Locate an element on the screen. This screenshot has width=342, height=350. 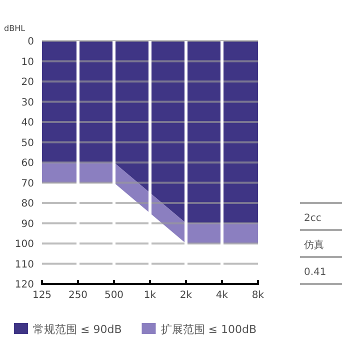
x-tick-label: 250 is located at coordinates (78, 295).